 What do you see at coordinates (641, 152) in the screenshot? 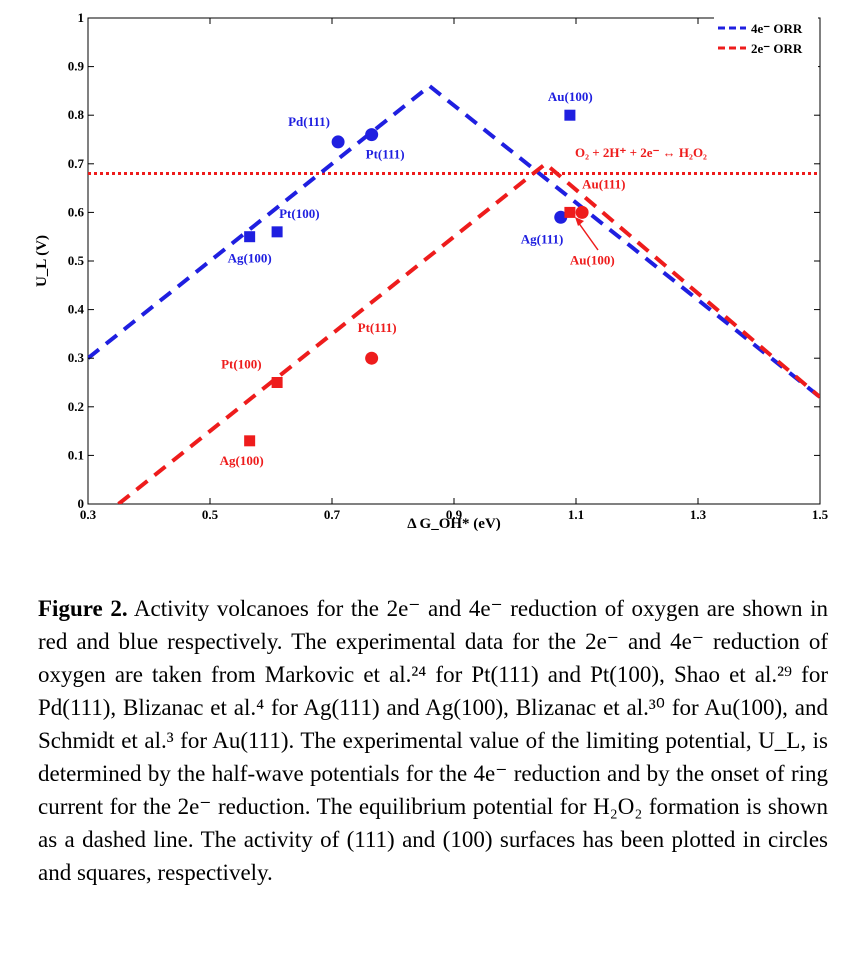
I see `reference-line-label: O₂ + 2H⁺ + 2e⁻ ↔ H₂O₂` at bounding box center [641, 152].